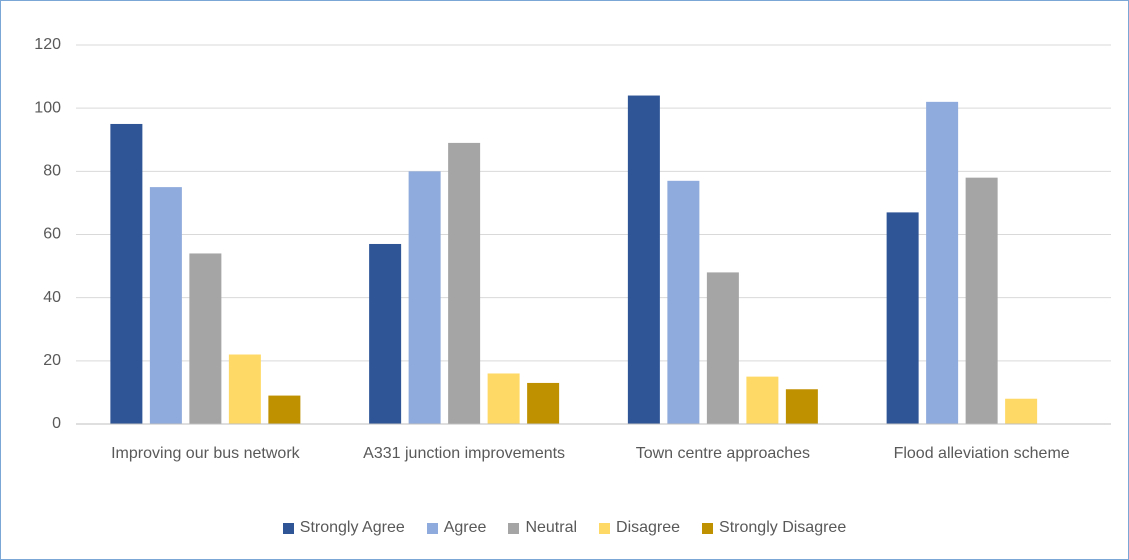 The image size is (1129, 560). Describe the element at coordinates (648, 527) in the screenshot. I see `legend-label: Disagree` at that location.